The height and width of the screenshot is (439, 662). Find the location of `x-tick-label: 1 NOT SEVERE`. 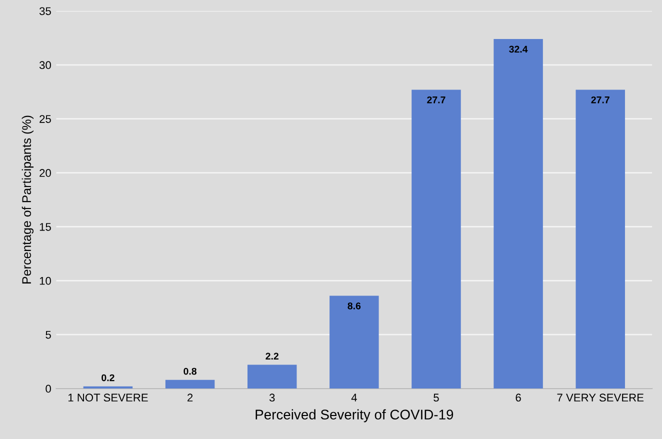

x-tick-label: 1 NOT SEVERE is located at coordinates (108, 398).